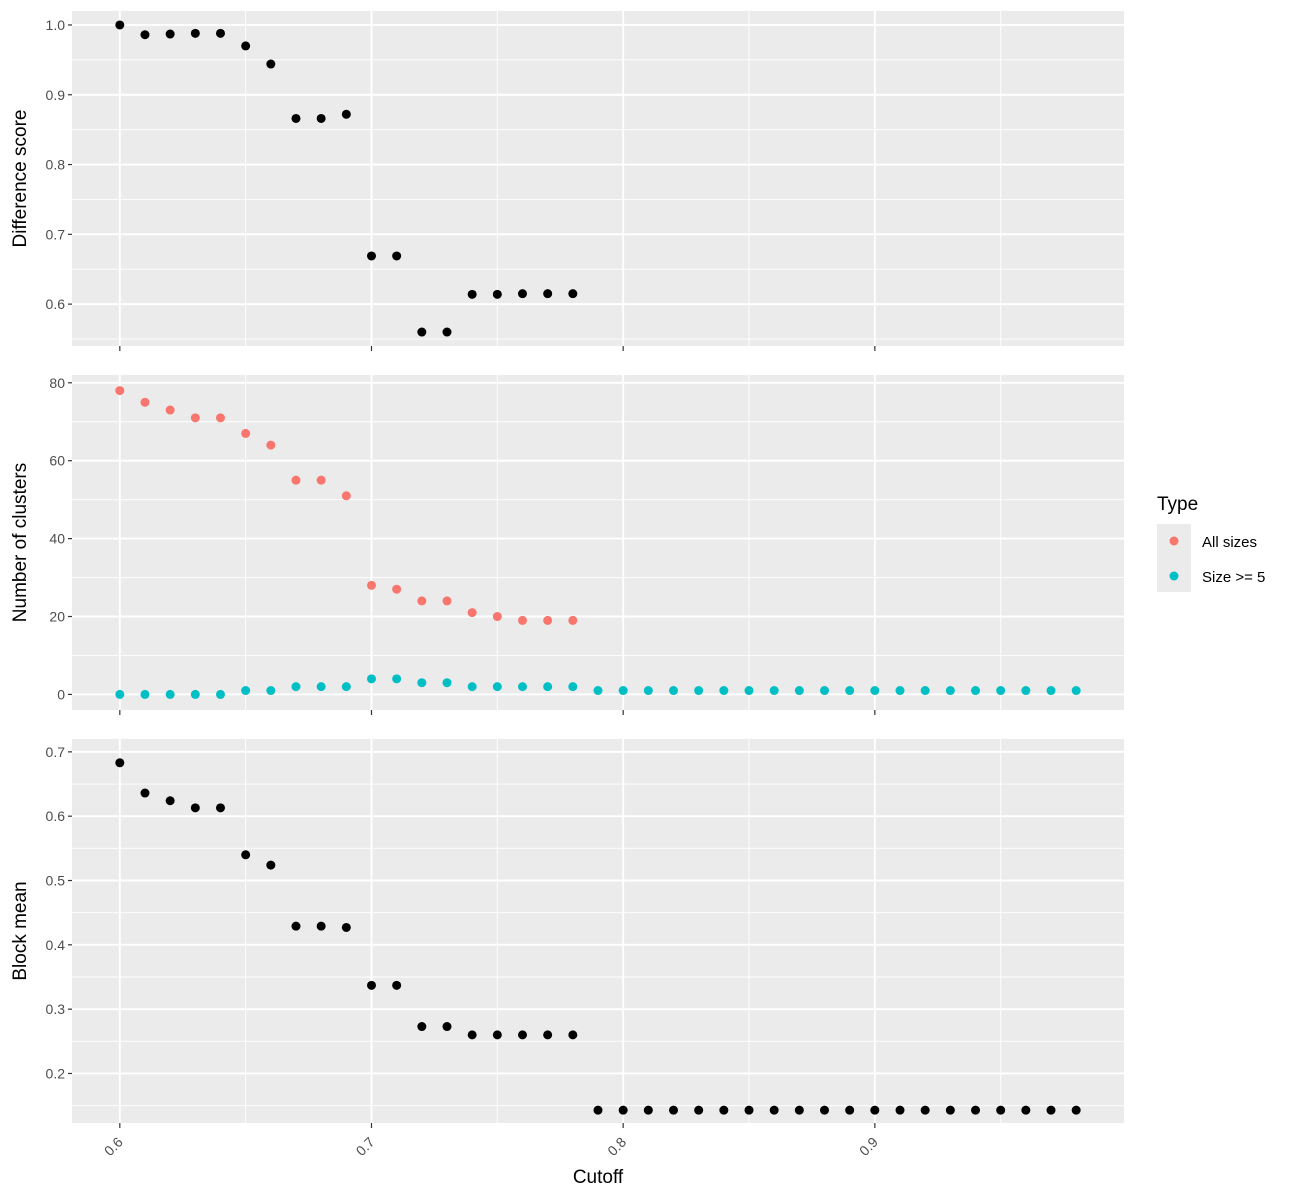 Image resolution: width=1300 pixels, height=1200 pixels. What do you see at coordinates (57, 383) in the screenshot?
I see `y-tick-label: 80` at bounding box center [57, 383].